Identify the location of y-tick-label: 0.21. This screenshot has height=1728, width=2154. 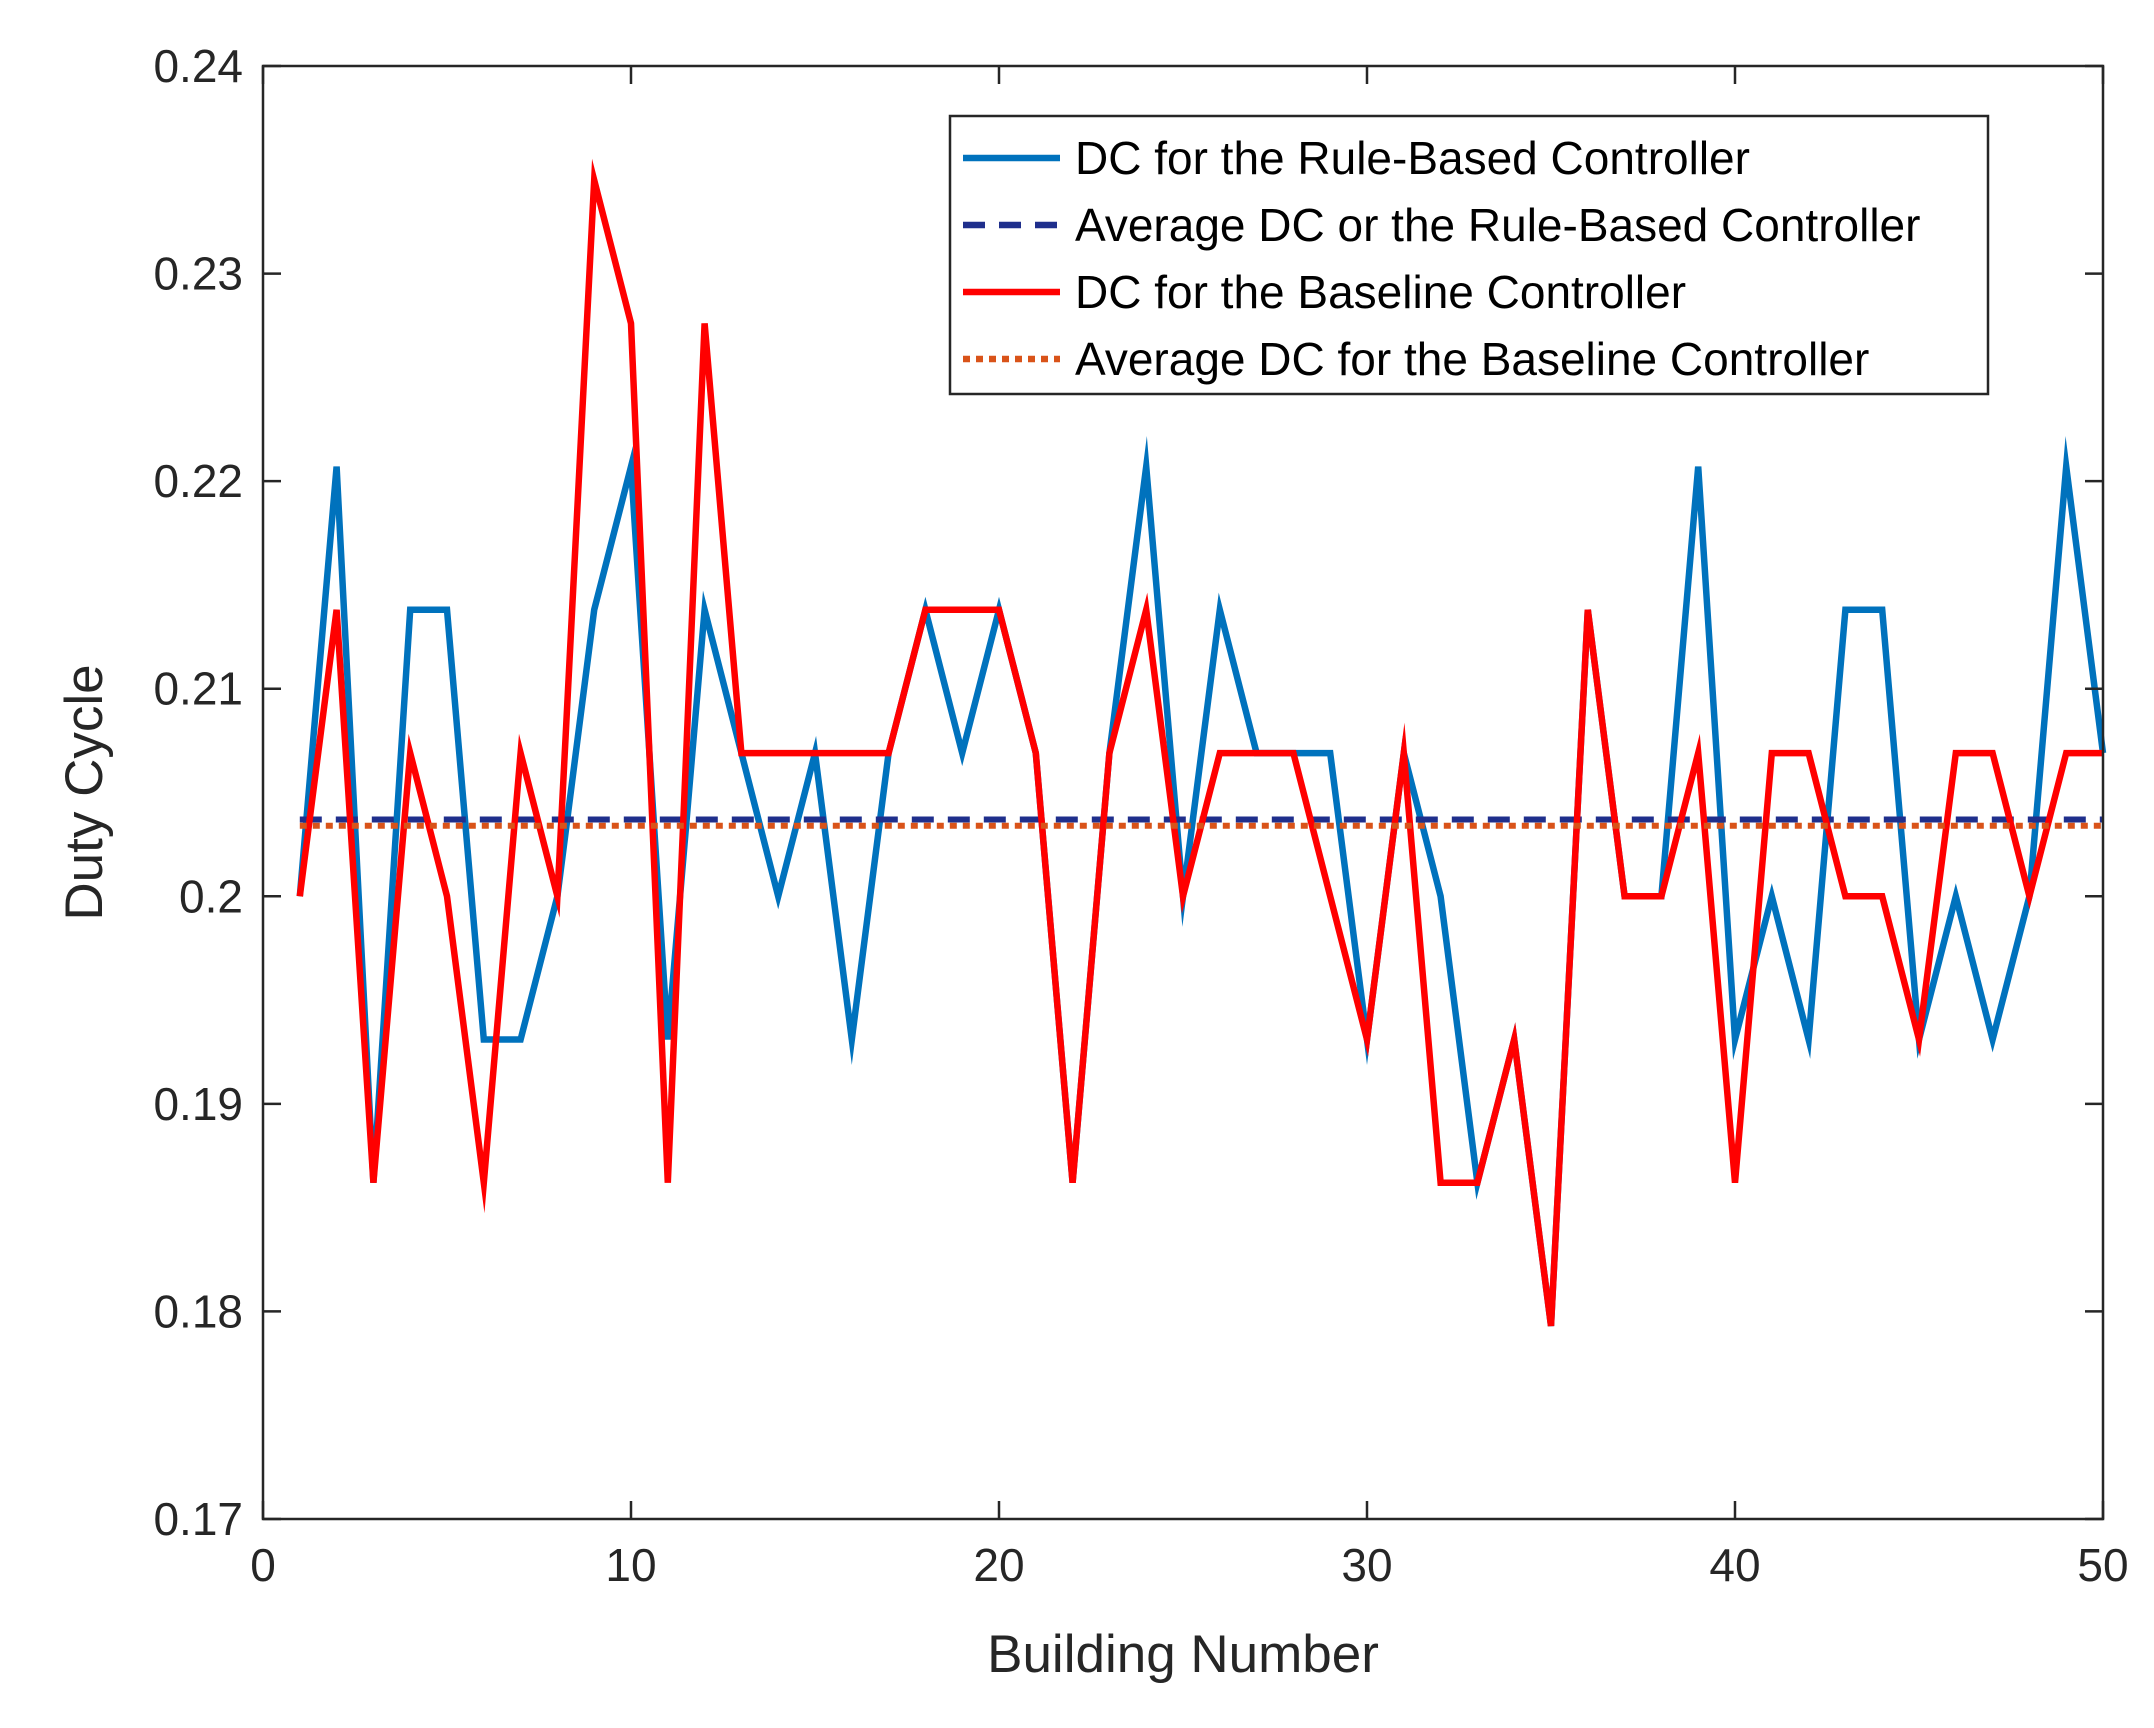
(198, 689).